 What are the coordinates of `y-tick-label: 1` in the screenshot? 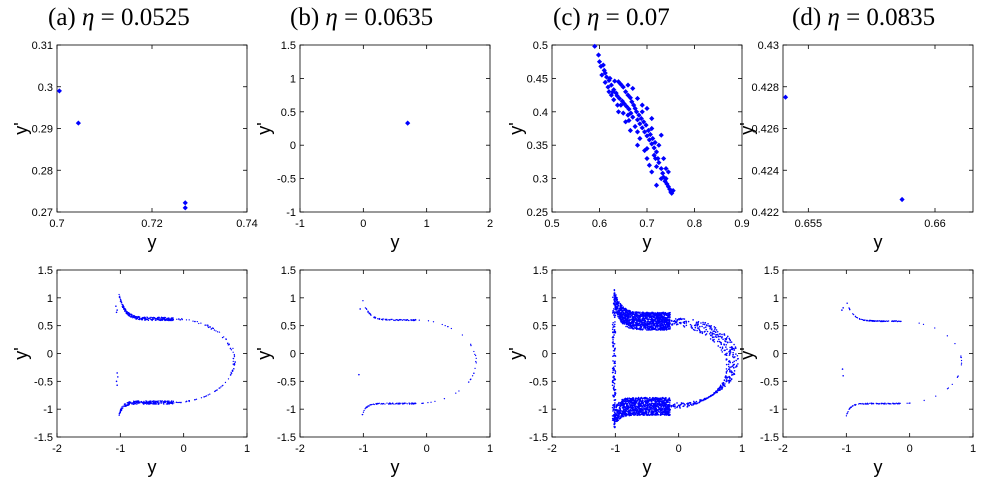 It's located at (776, 299).